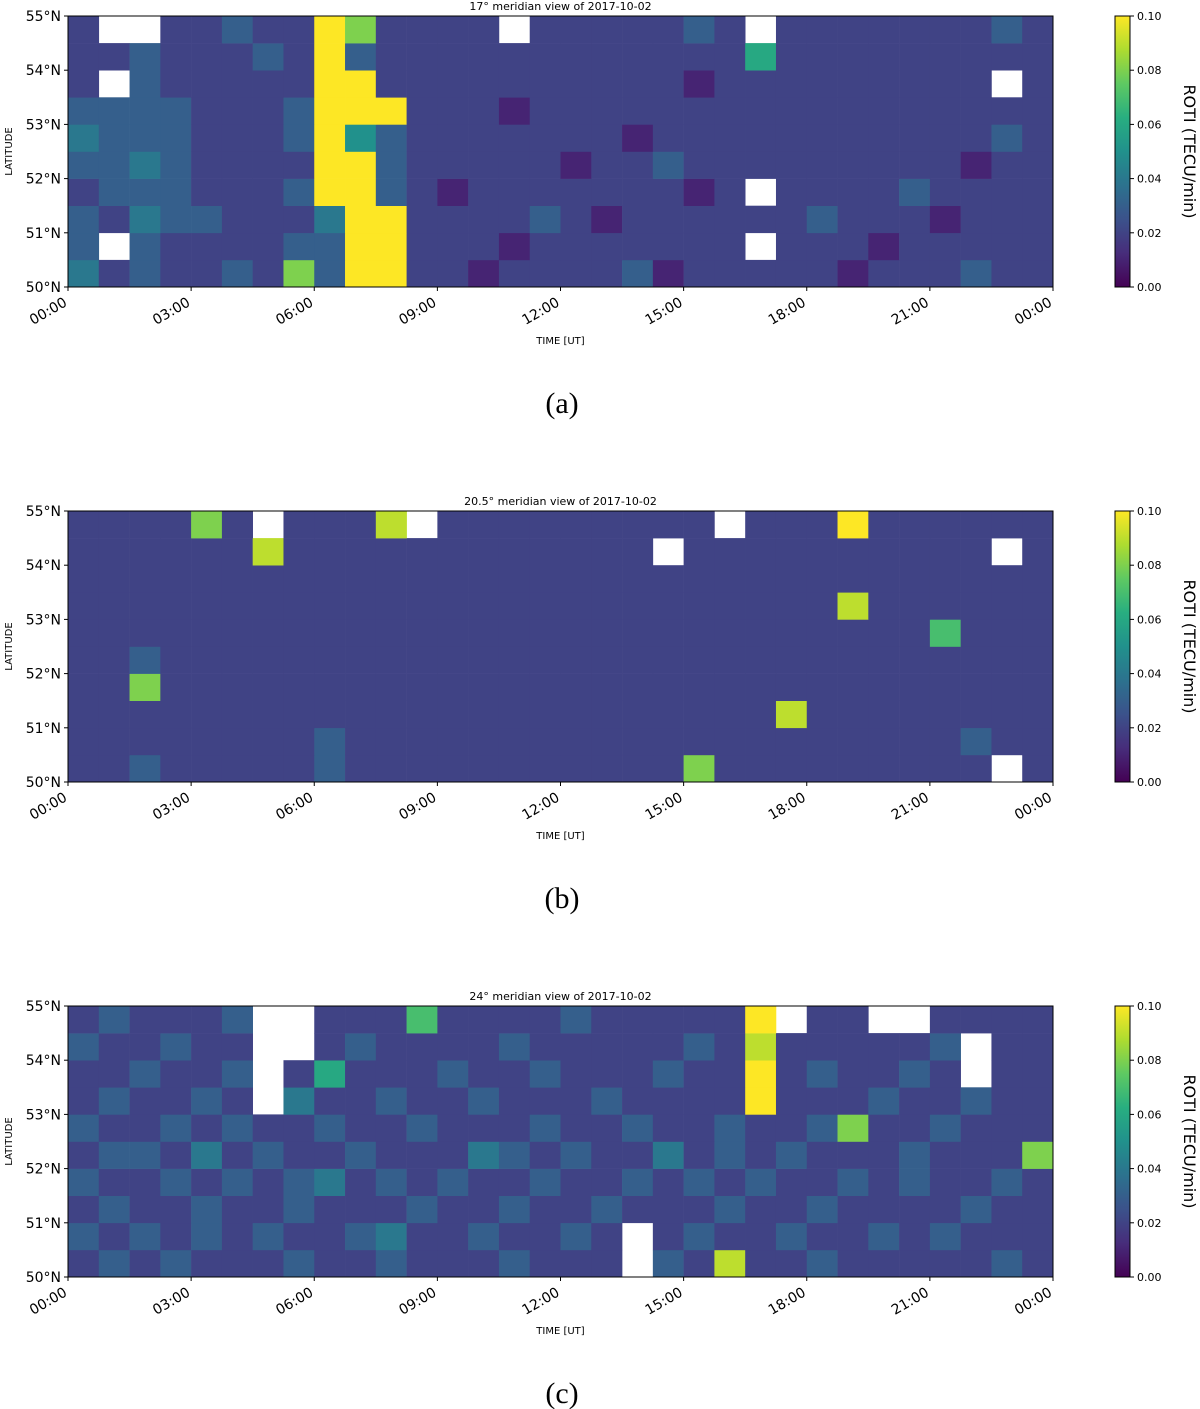 The image size is (1200, 1409). Describe the element at coordinates (294, 807) in the screenshot. I see `x-tick-label: 06:00` at that location.